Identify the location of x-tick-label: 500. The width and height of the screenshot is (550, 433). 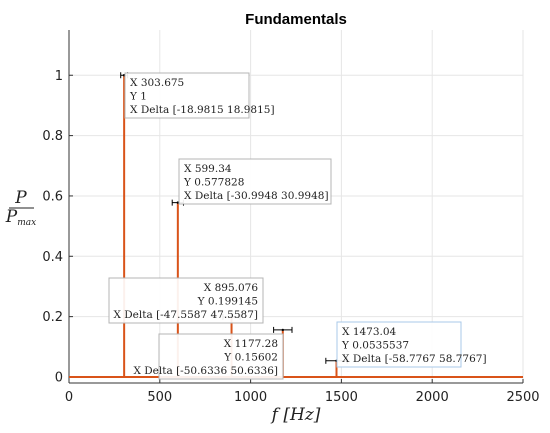
(159, 397).